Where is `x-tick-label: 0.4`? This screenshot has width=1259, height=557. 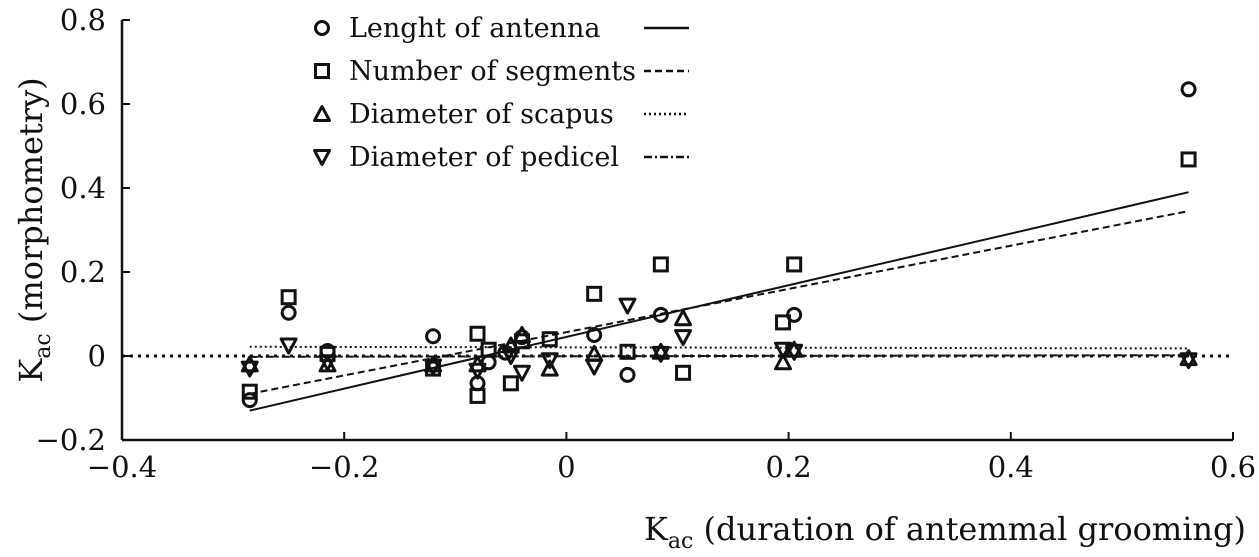 x-tick-label: 0.4 is located at coordinates (1011, 467).